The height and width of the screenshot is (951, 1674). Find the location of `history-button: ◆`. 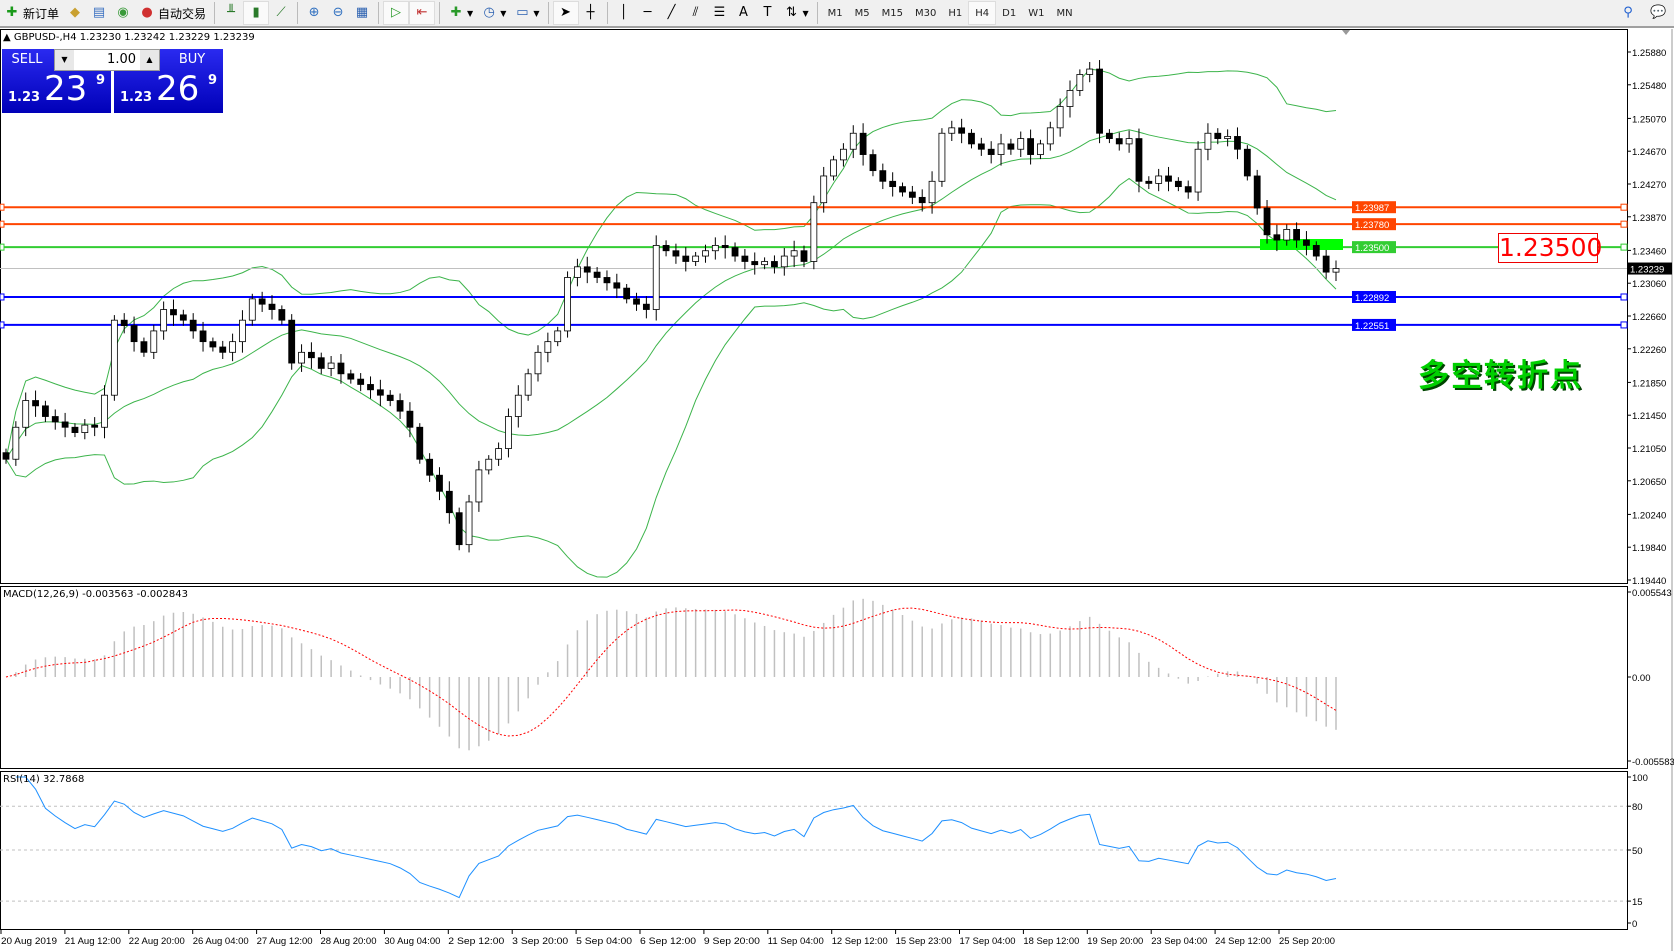

history-button: ◆ is located at coordinates (75, 13).